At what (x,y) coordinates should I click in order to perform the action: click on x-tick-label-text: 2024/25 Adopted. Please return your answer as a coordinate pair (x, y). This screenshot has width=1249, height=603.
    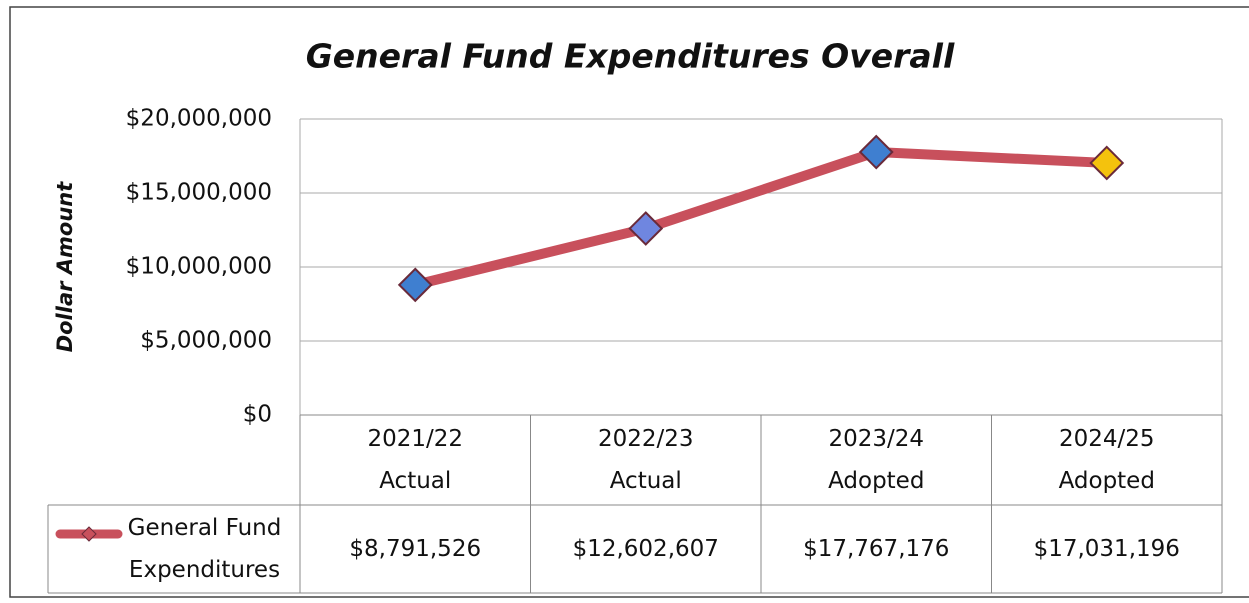
    Looking at the image, I should click on (1106, 460).